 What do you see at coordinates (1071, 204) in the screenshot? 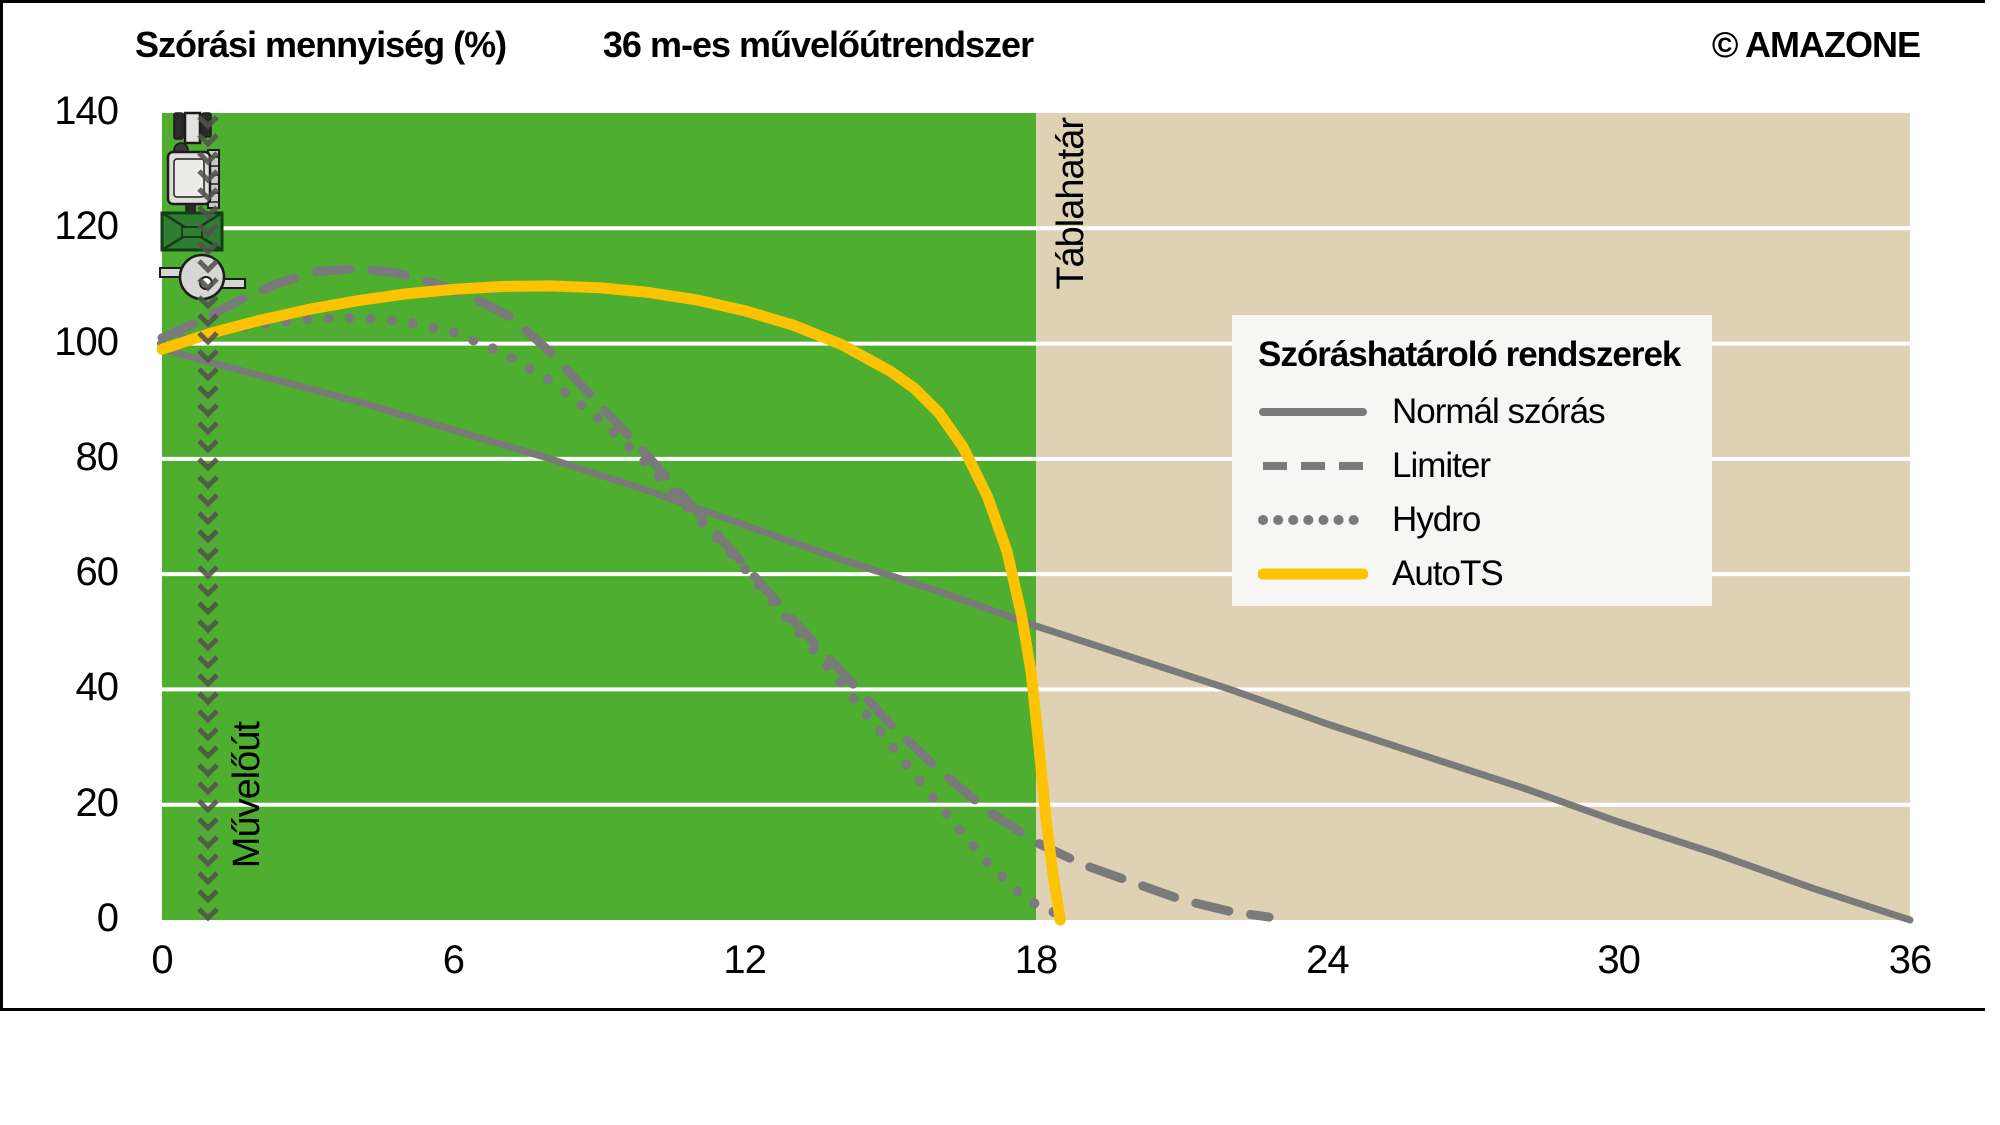
I see `field-boundary-annotation: Táblahatár` at bounding box center [1071, 204].